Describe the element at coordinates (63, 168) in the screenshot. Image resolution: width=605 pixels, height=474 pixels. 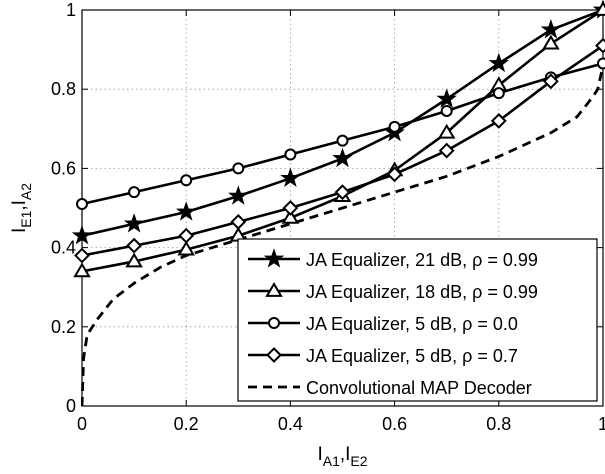
I see `y-tick-label: 0.6` at that location.